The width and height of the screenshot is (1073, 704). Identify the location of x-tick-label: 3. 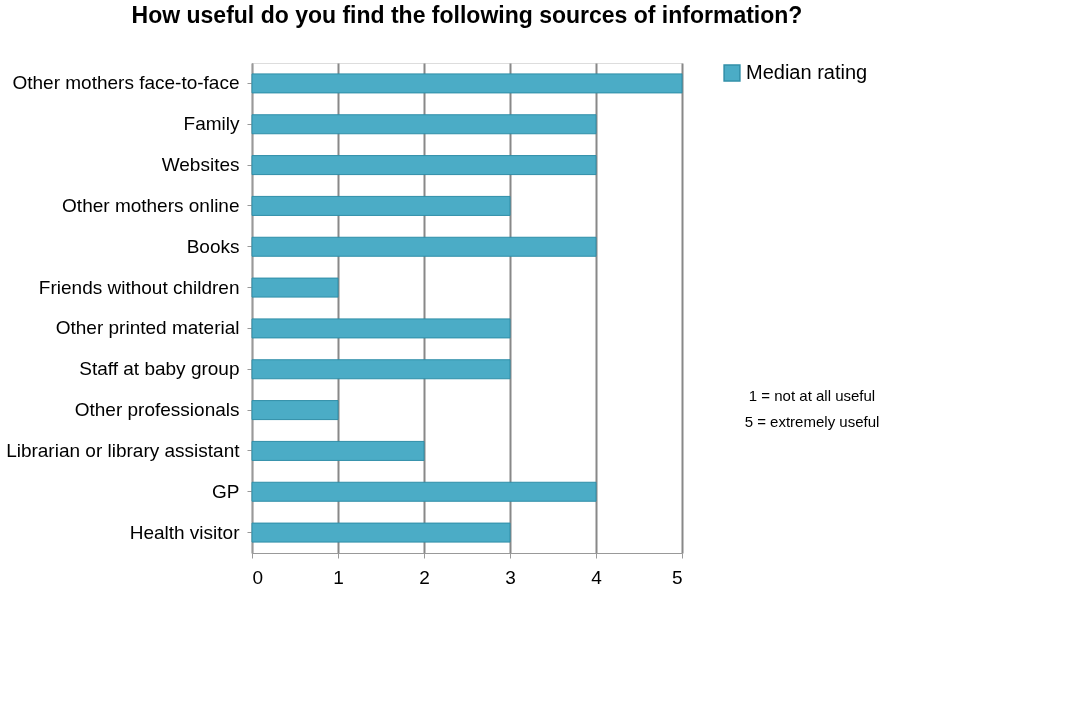
(510, 577).